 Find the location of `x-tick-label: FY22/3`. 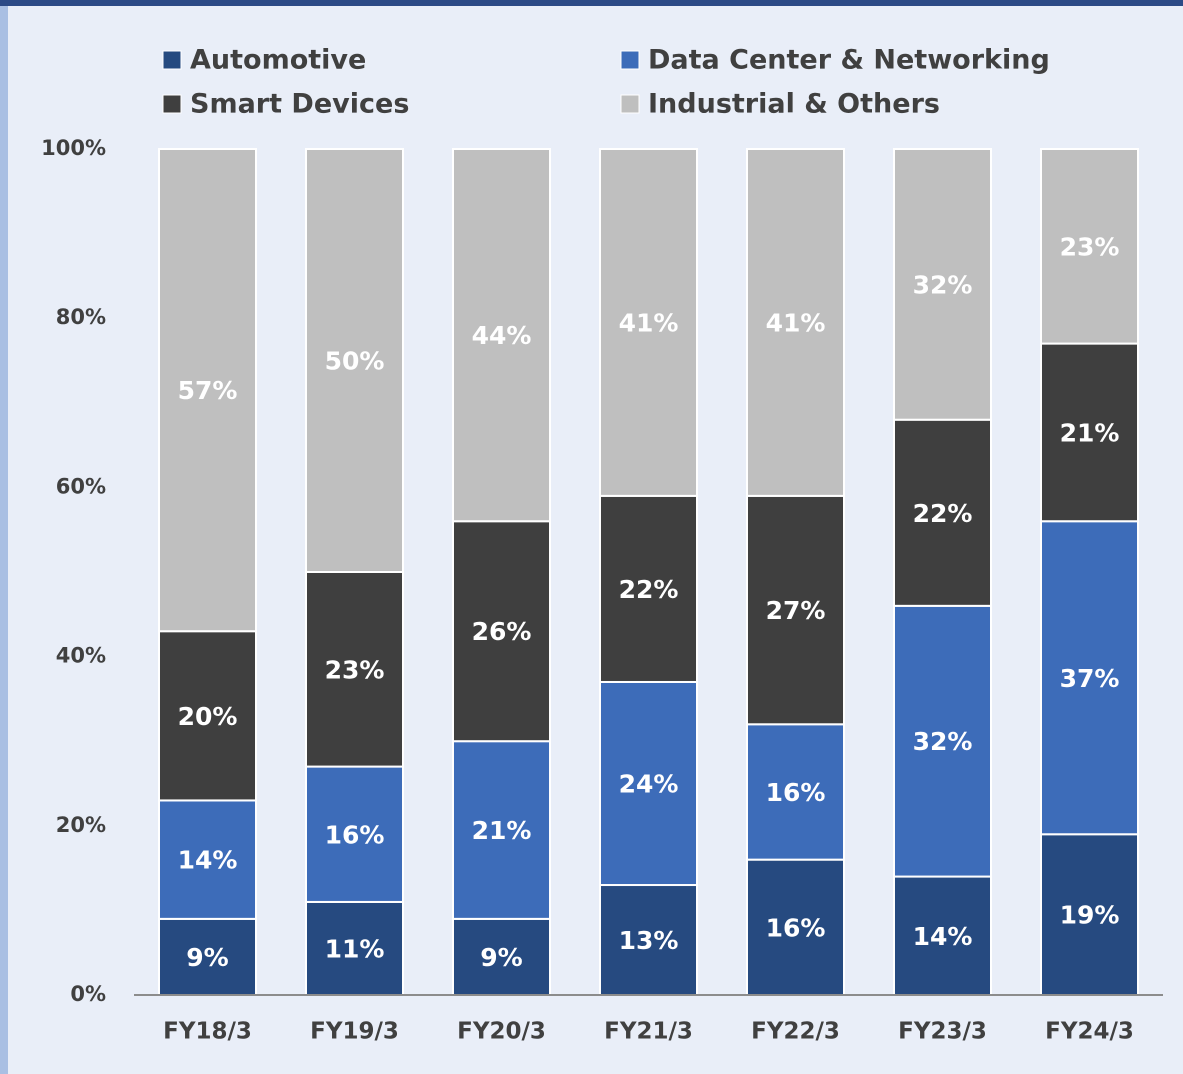

x-tick-label: FY22/3 is located at coordinates (795, 1032).